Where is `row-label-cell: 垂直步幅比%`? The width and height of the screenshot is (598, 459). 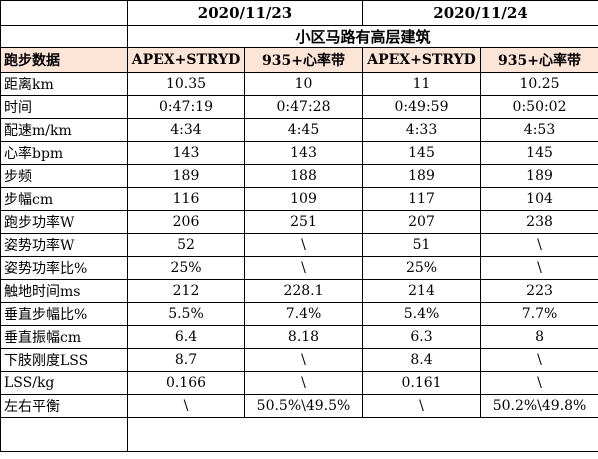 row-label-cell: 垂直步幅比% is located at coordinates (64, 314).